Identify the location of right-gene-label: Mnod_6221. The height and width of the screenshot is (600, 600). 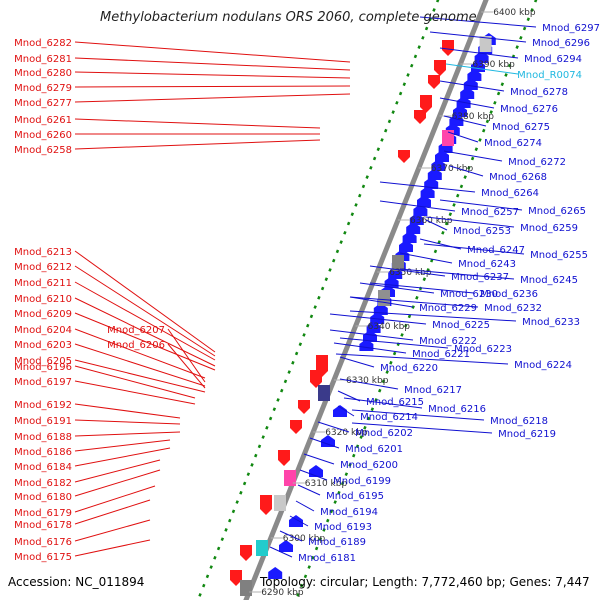
(441, 354).